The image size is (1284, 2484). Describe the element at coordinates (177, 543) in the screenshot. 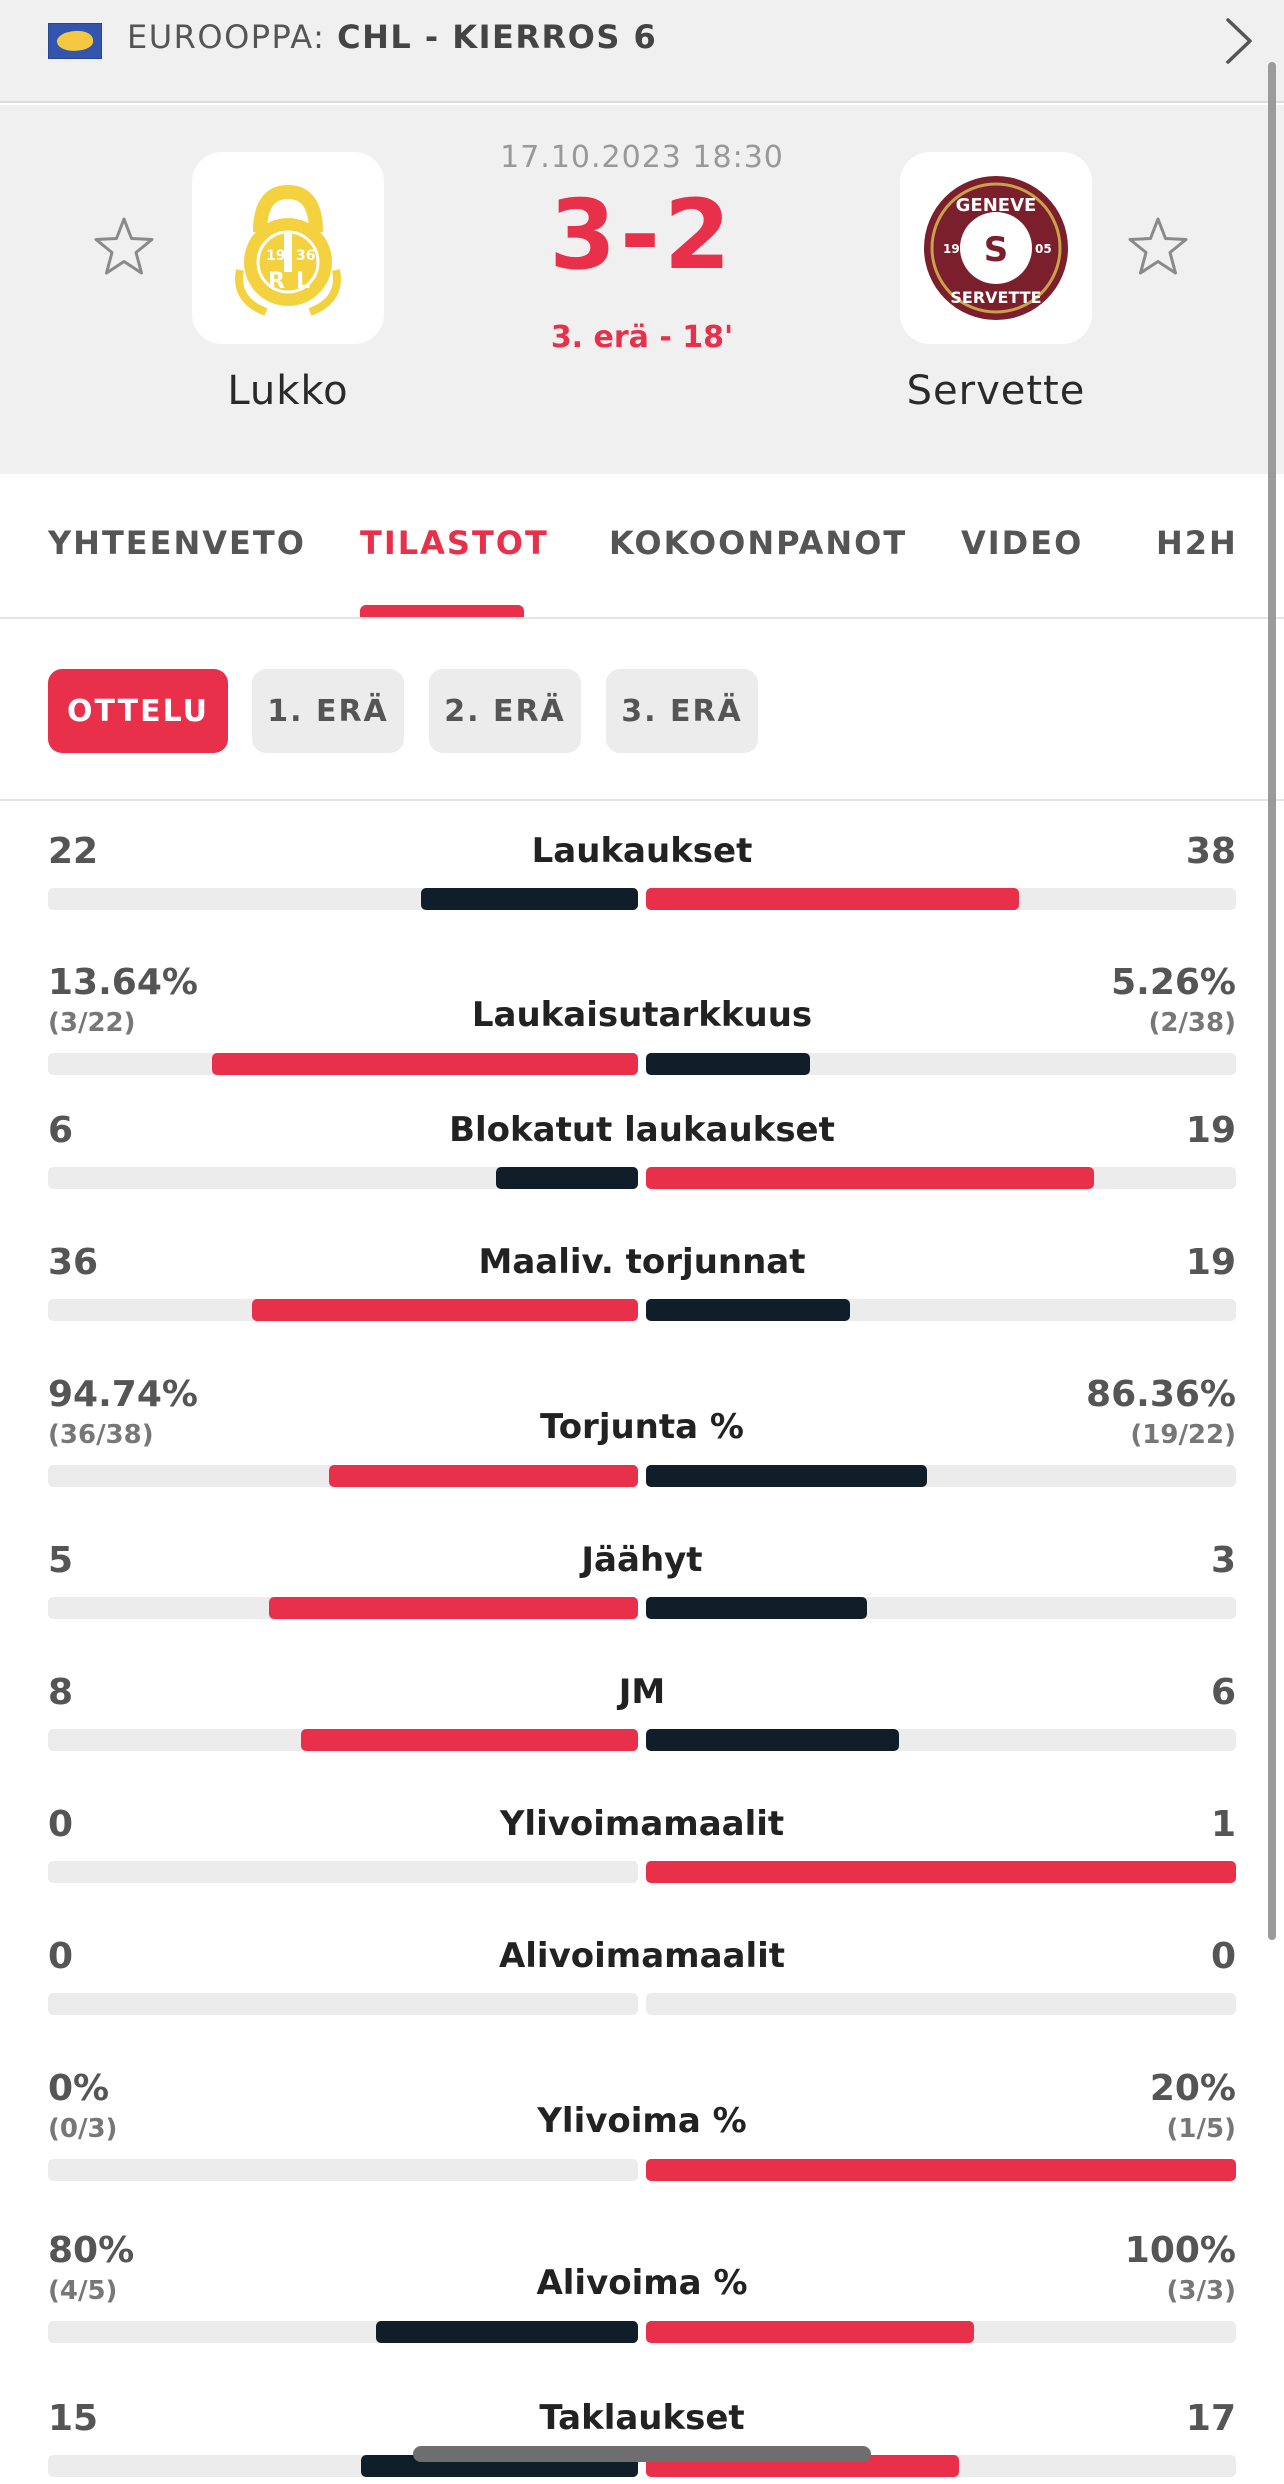

I see `tab-summary: YHTEENVETO` at that location.